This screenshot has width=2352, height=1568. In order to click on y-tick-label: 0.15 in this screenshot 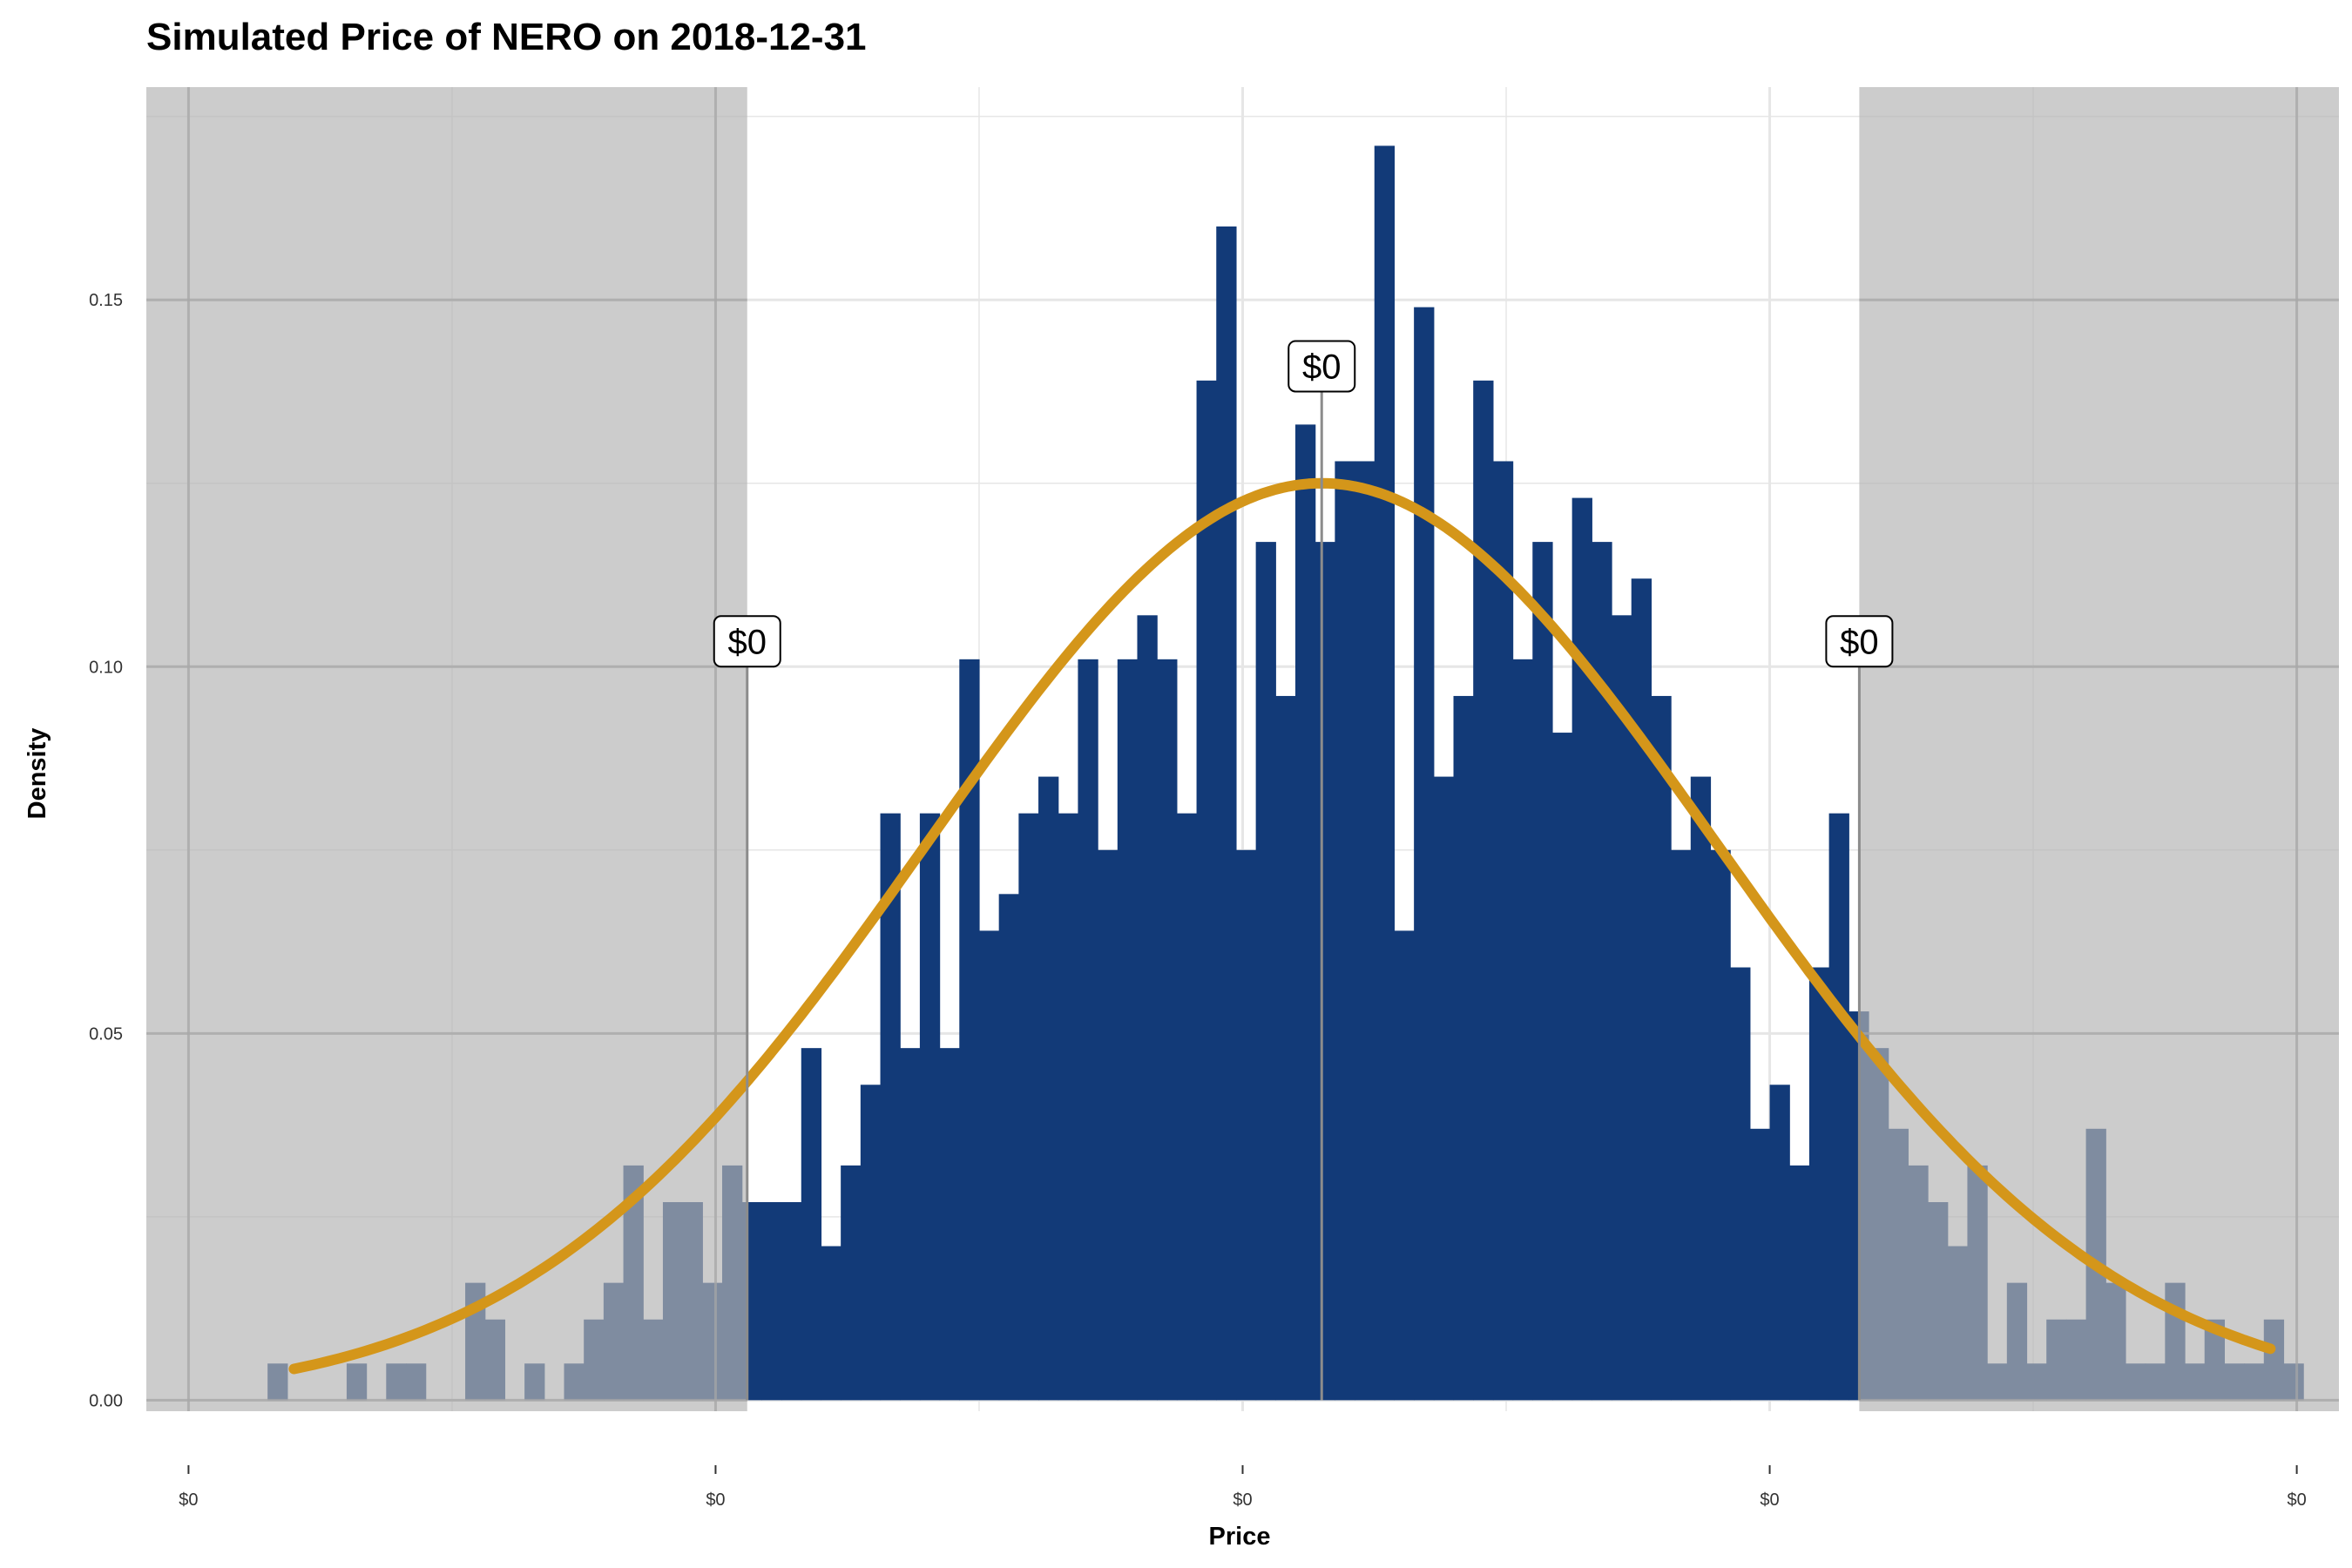, I will do `click(106, 300)`.